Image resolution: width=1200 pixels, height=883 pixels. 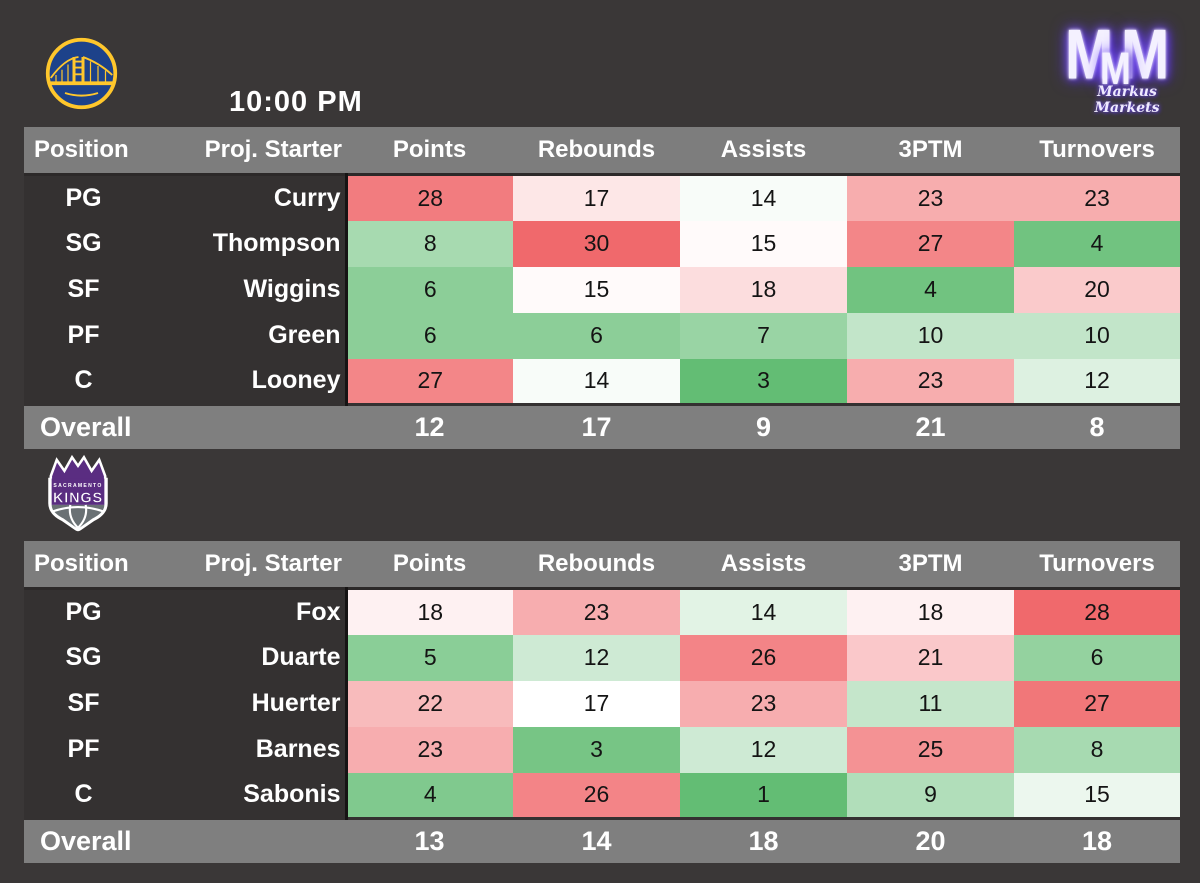 What do you see at coordinates (596, 565) in the screenshot?
I see `column-header-rebounds: Rebounds` at bounding box center [596, 565].